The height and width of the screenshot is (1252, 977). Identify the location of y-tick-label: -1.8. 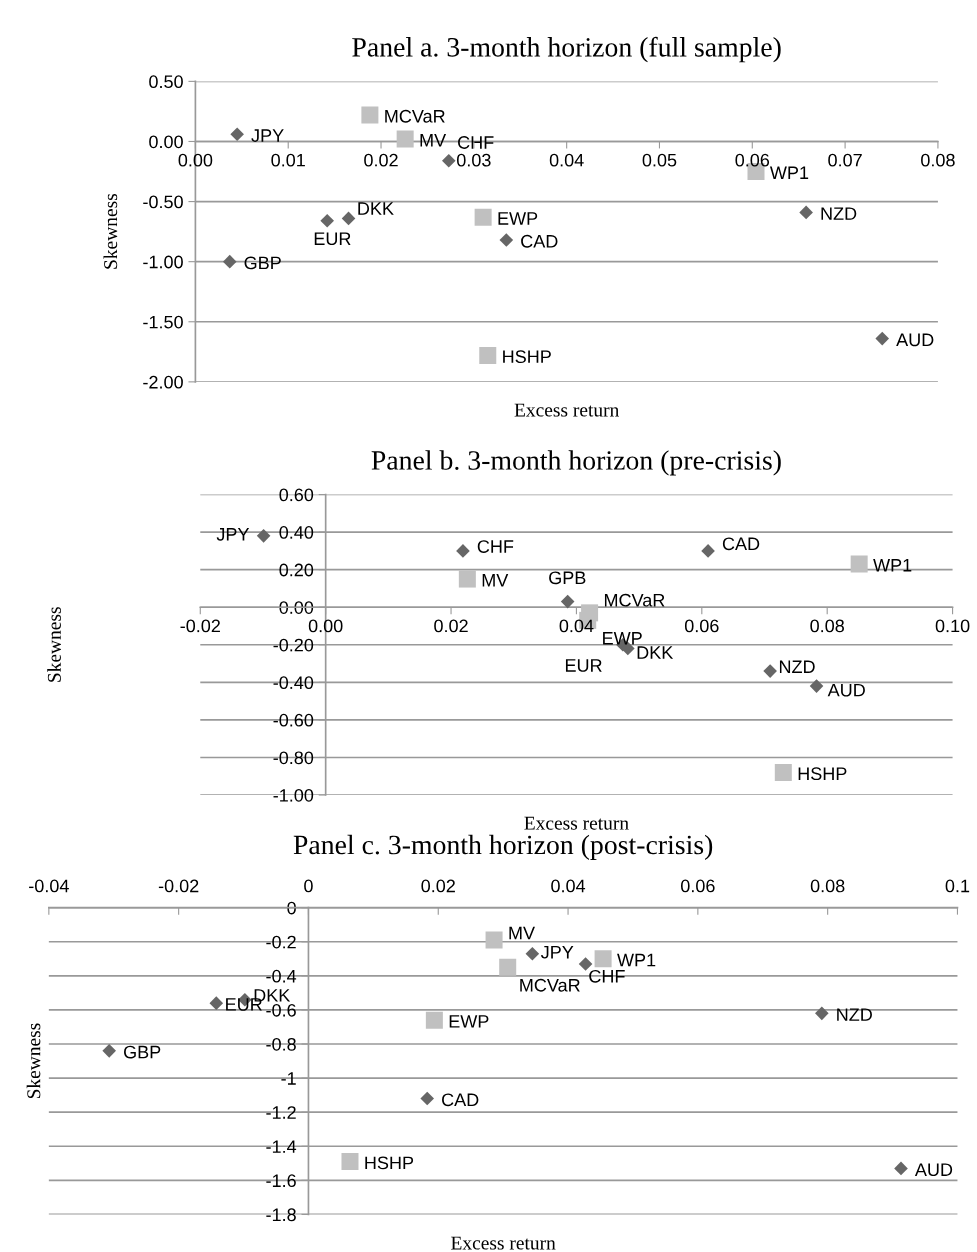
(281, 1215).